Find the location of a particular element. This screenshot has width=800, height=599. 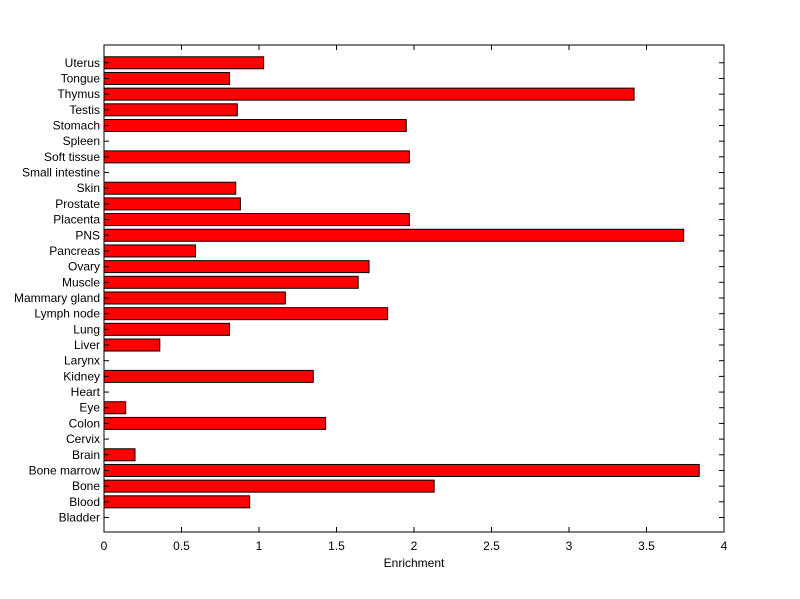

y-tick-label: Larynx is located at coordinates (82, 361).